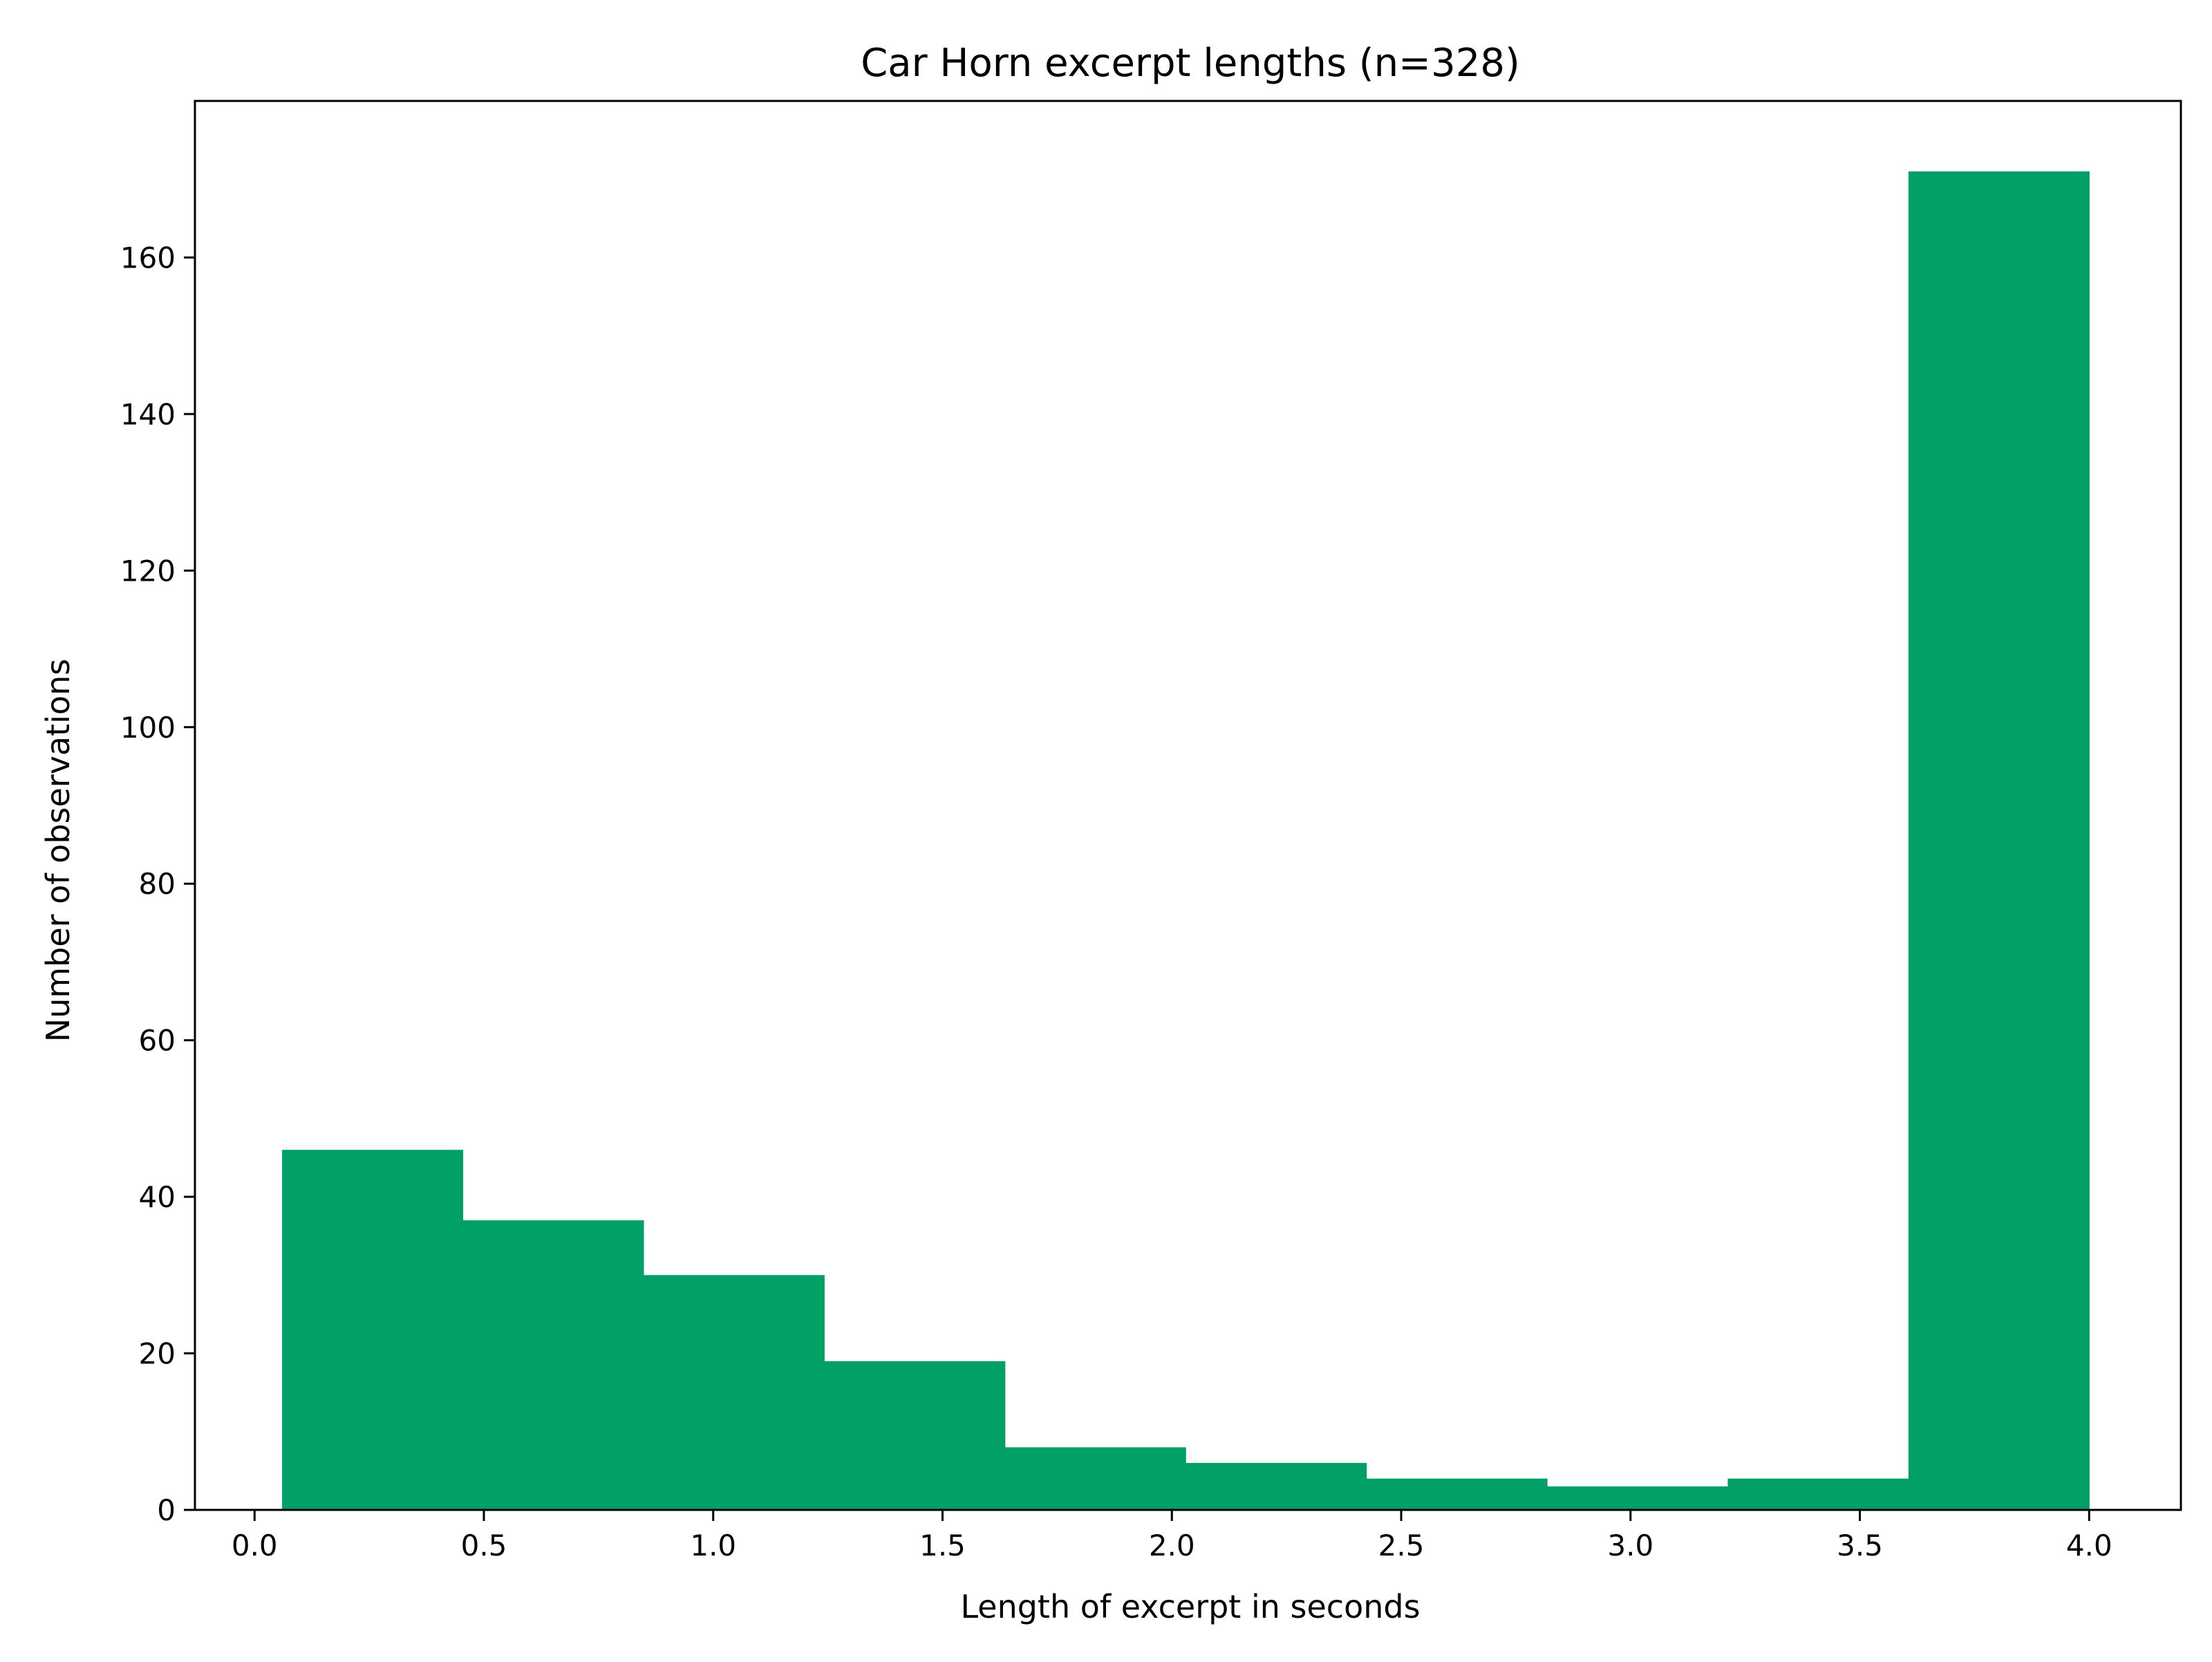 The image size is (2212, 1662). I want to click on x-tick-label: 4.0, so click(2089, 1546).